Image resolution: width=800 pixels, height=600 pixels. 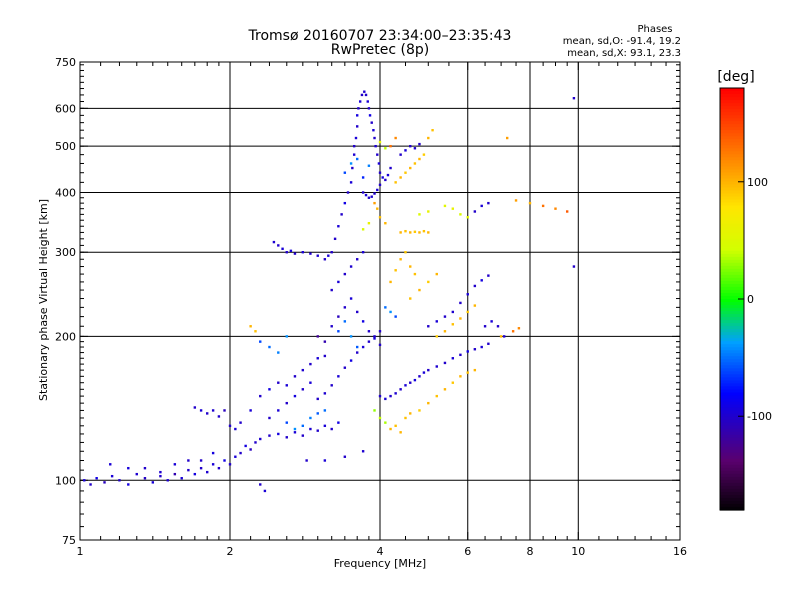 What do you see at coordinates (745, 299) in the screenshot?
I see `phase-colorbar: 100 0 -100` at bounding box center [745, 299].